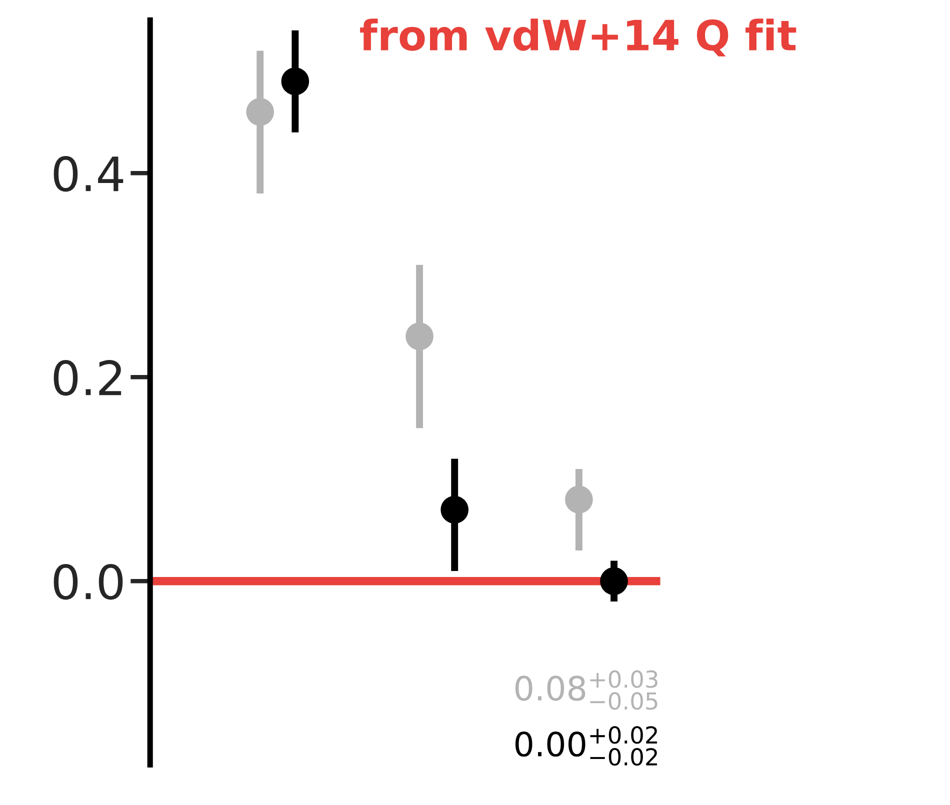 This screenshot has height=805, width=950. Describe the element at coordinates (586, 690) in the screenshot. I see `annotation: 0.08$^{+0.03}$$_{−0.05}$` at that location.